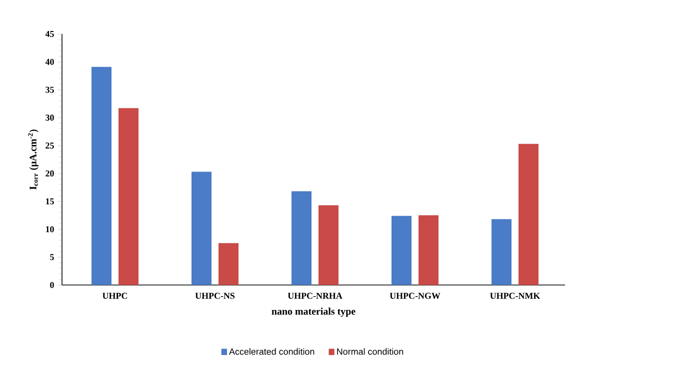  What do you see at coordinates (50, 89) in the screenshot?
I see `y-tick-label: 35` at bounding box center [50, 89].